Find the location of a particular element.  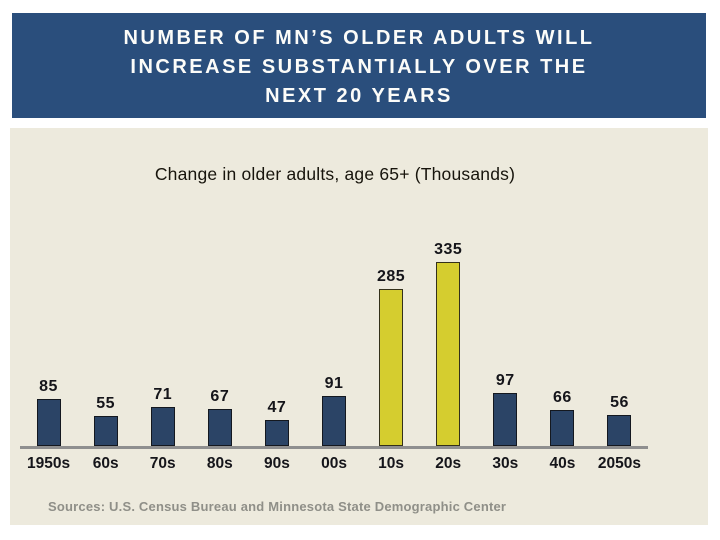

bar-1950s is located at coordinates (48, 422).